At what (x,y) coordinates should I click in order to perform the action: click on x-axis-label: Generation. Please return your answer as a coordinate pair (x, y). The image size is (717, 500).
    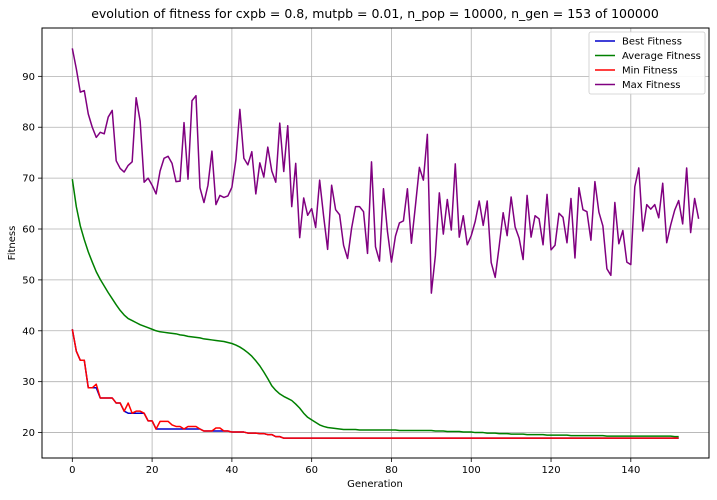
    Looking at the image, I should click on (375, 484).